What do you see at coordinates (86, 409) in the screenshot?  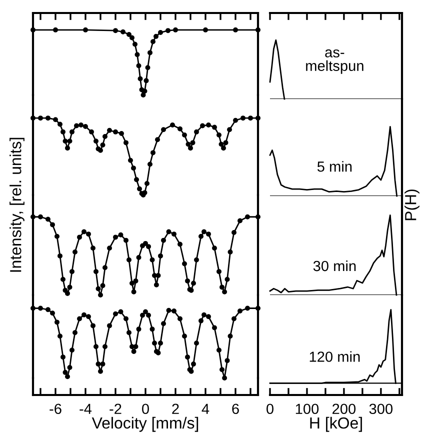 I see `x-tick-label: -4` at bounding box center [86, 409].